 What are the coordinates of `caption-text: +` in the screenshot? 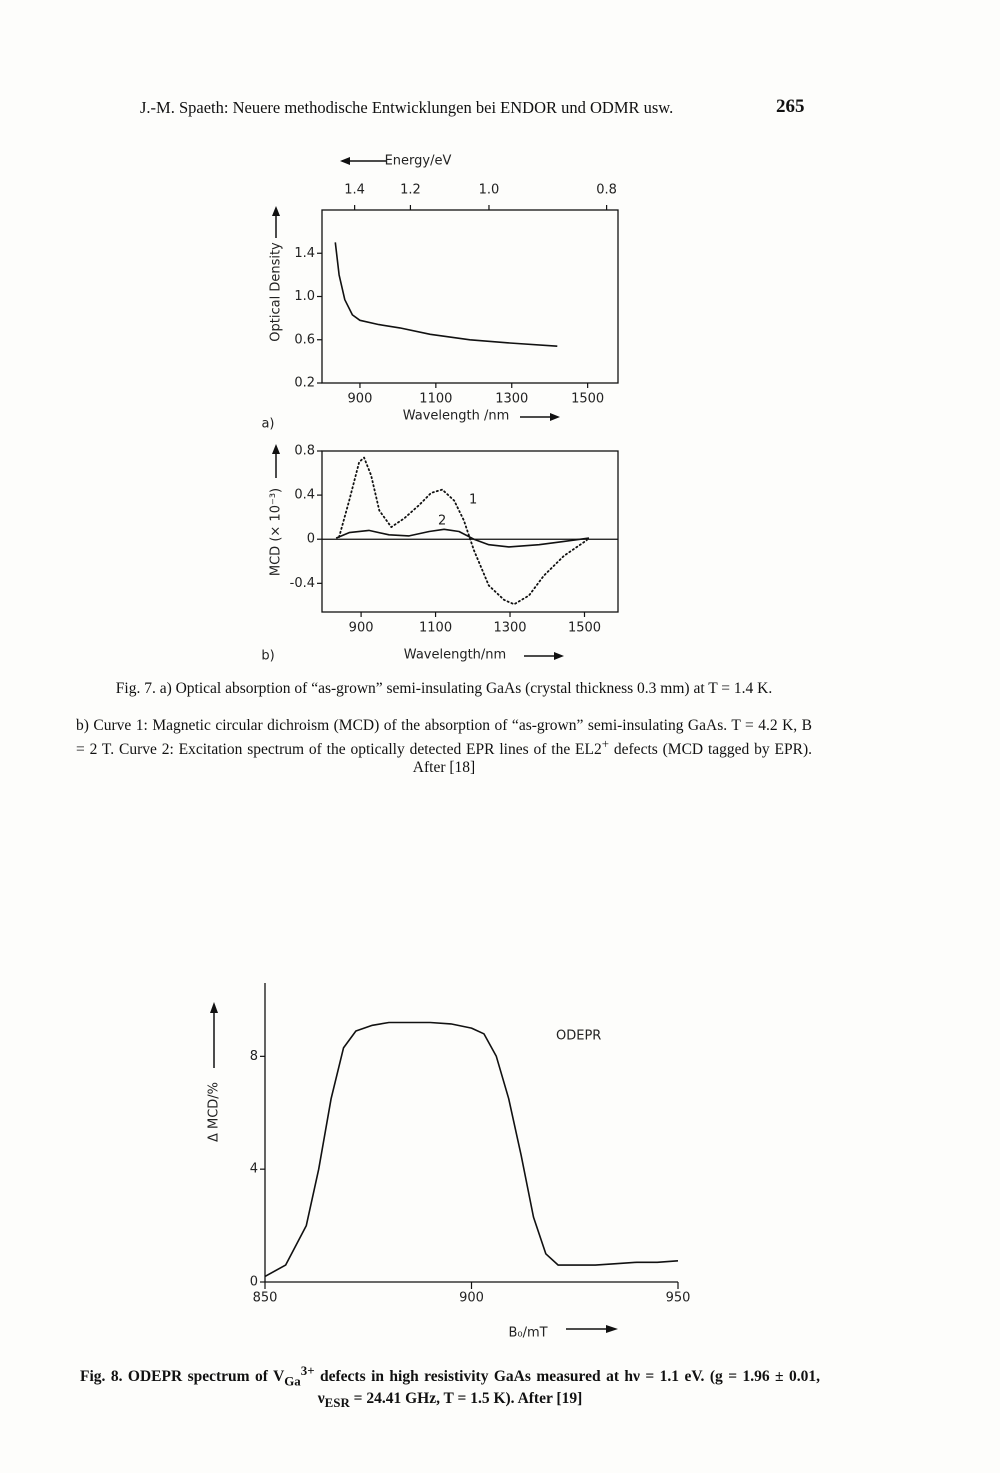 It's located at (605, 743).